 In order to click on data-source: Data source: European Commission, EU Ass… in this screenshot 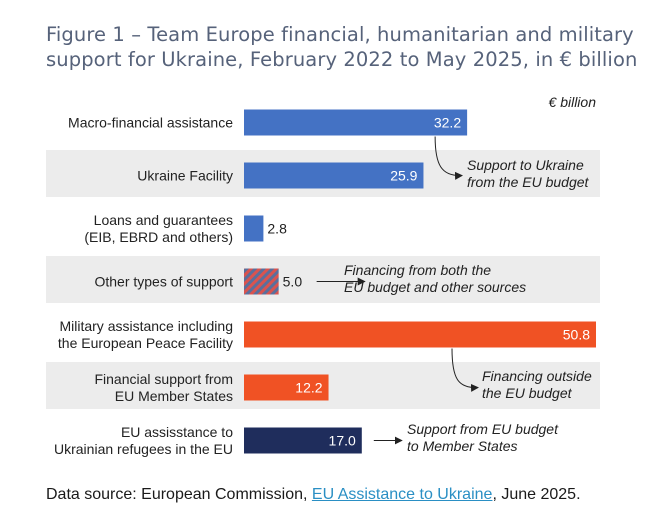, I will do `click(313, 495)`.